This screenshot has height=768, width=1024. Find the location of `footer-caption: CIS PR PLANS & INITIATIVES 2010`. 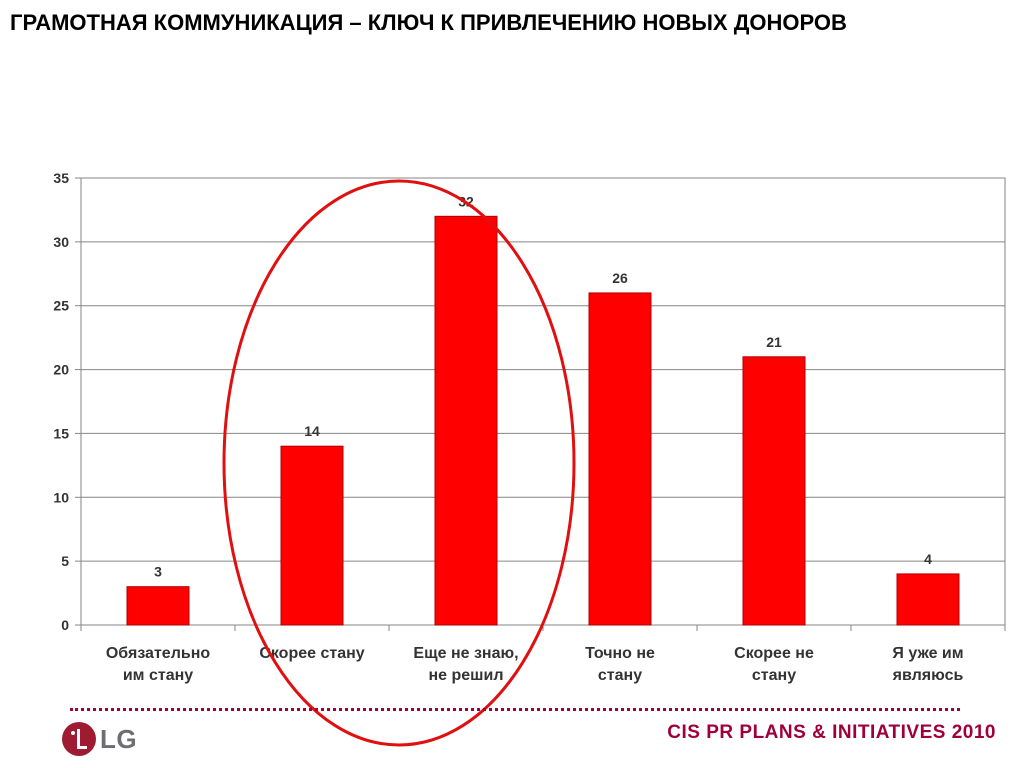

footer-caption: CIS PR PLANS & INITIATIVES 2010 is located at coordinates (831, 732).